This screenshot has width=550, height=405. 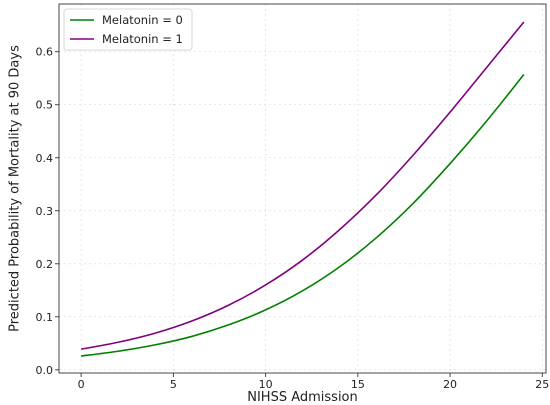 What do you see at coordinates (45, 52) in the screenshot?
I see `y-tick-label: 0.6` at bounding box center [45, 52].